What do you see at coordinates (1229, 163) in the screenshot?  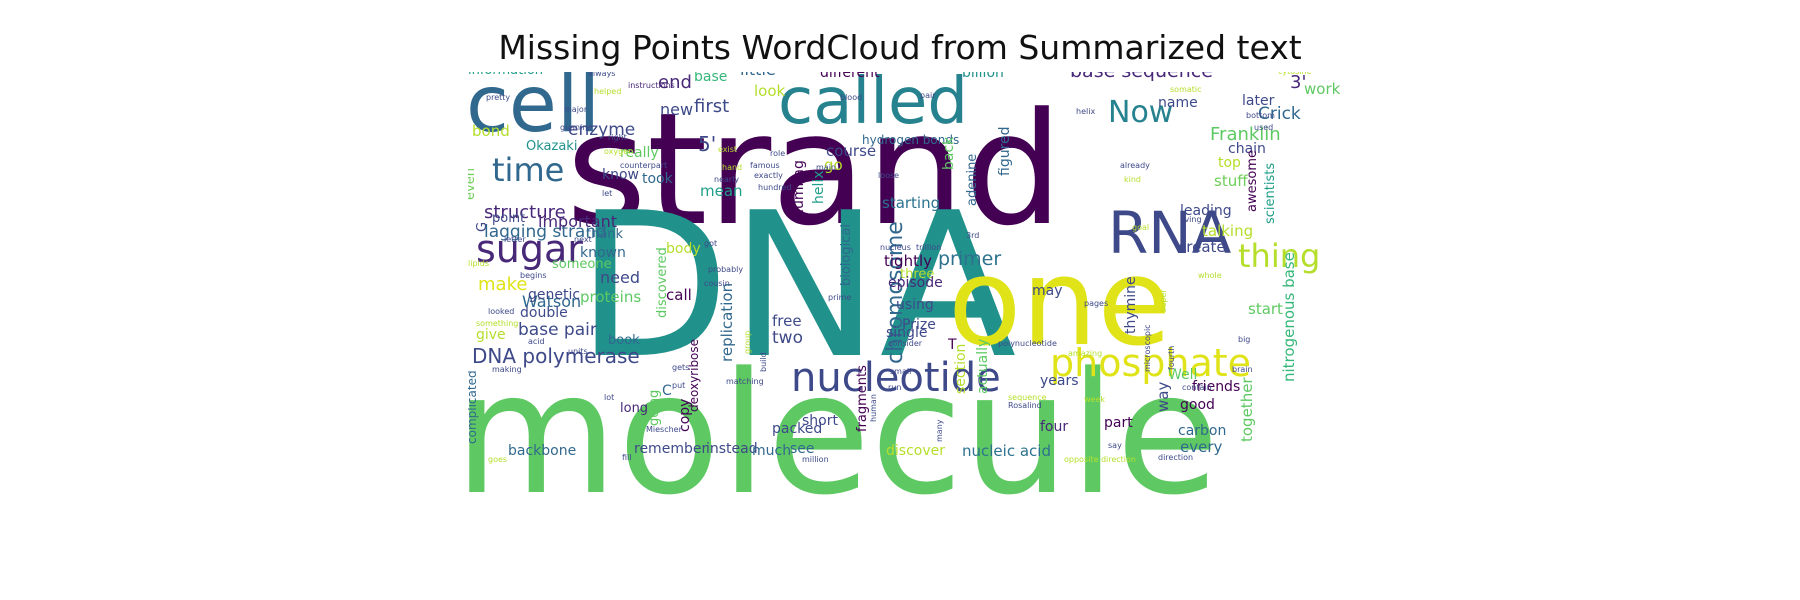 I see `word: top` at bounding box center [1229, 163].